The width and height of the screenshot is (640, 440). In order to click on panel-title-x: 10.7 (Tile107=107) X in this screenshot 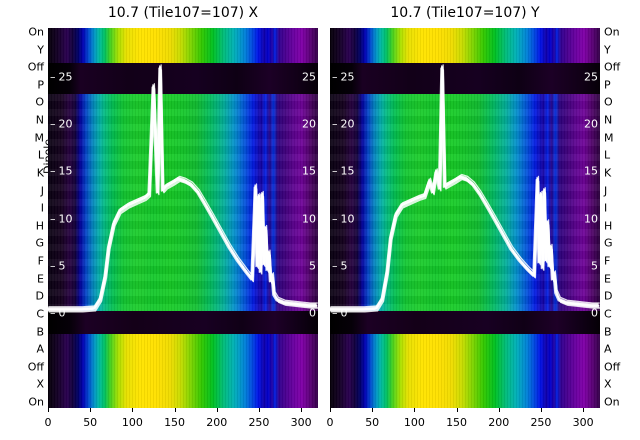, I will do `click(183, 13)`.